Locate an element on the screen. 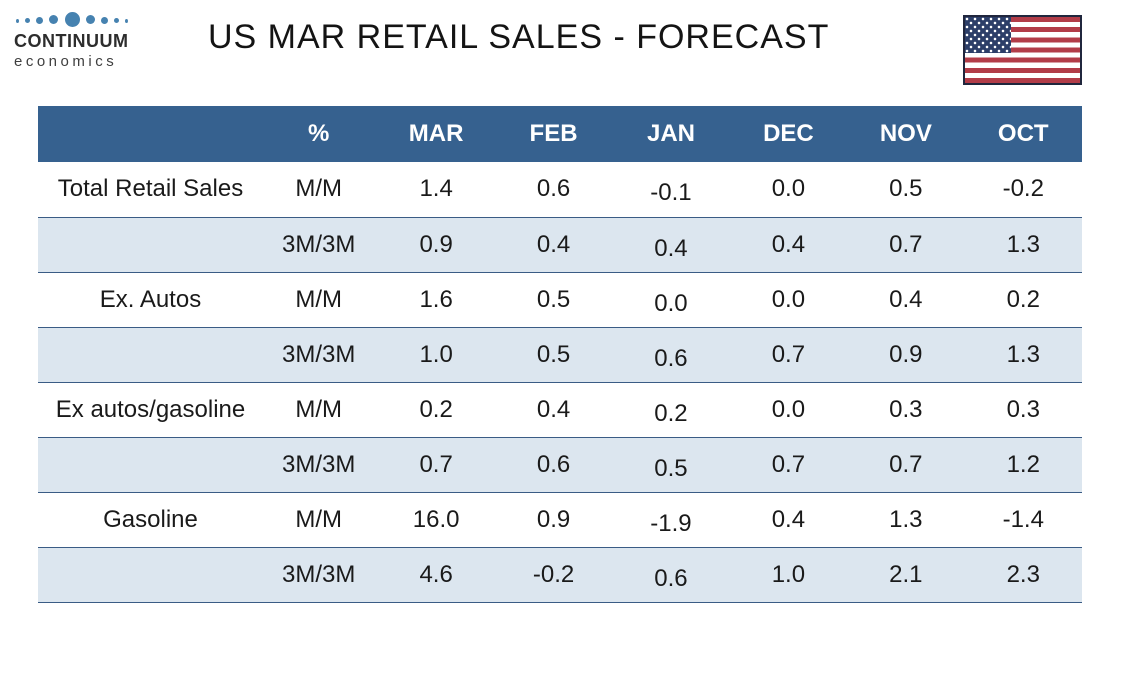  table-row: 3M/3M 1.0 0.5 0.6 0.7 0.9 1.3 is located at coordinates (560, 355).